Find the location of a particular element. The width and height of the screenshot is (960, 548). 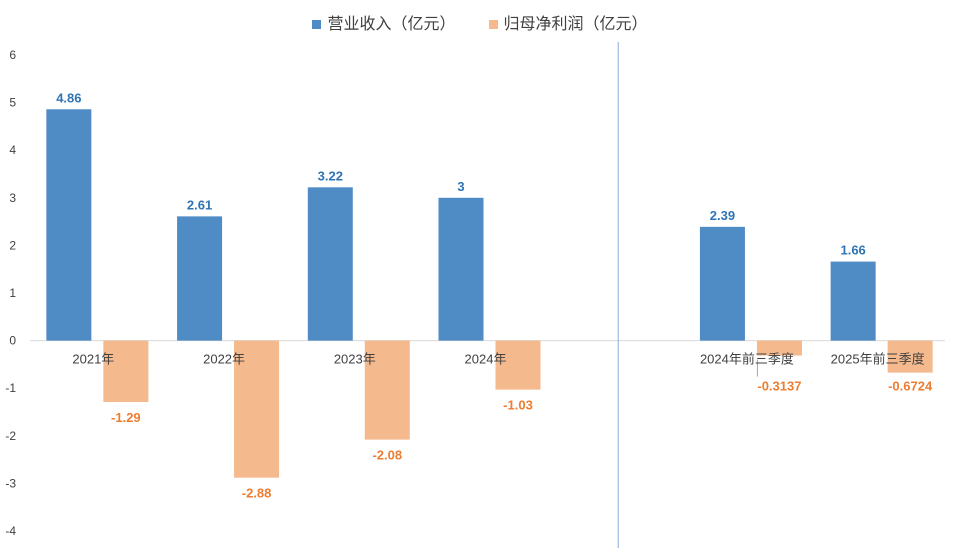

data-label-revenue: 1.66 is located at coordinates (852, 250).